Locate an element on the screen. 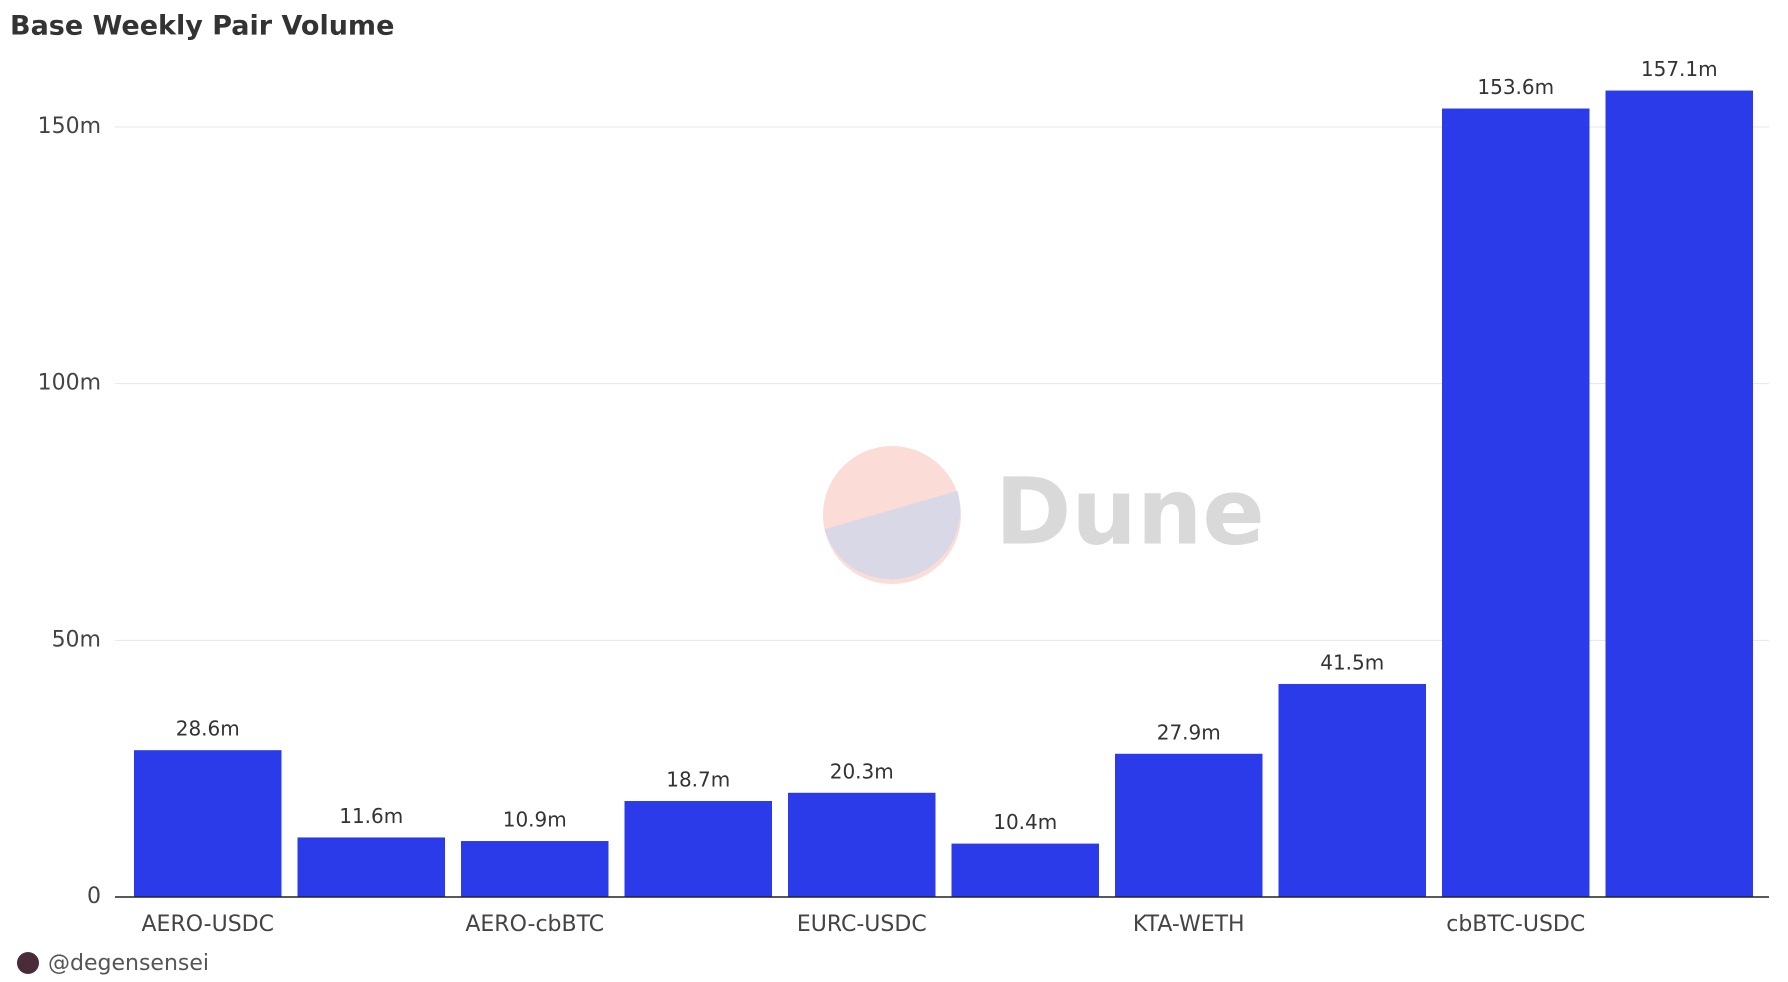  x-tick-label: AERO-USDC is located at coordinates (208, 924).